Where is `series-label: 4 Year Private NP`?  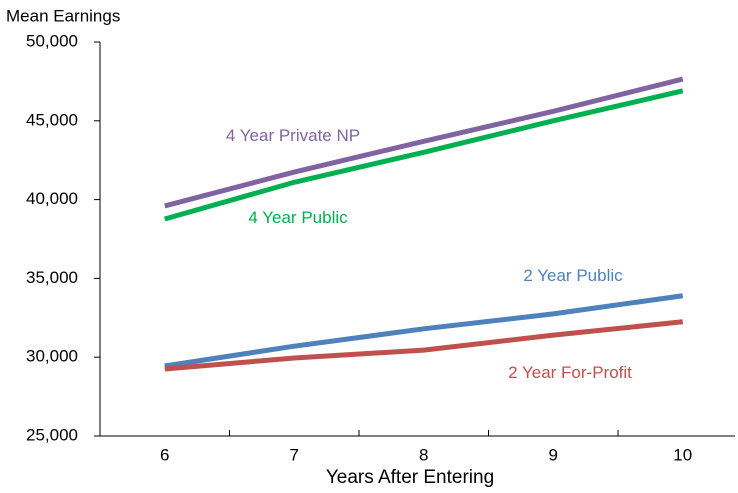 series-label: 4 Year Private NP is located at coordinates (293, 135).